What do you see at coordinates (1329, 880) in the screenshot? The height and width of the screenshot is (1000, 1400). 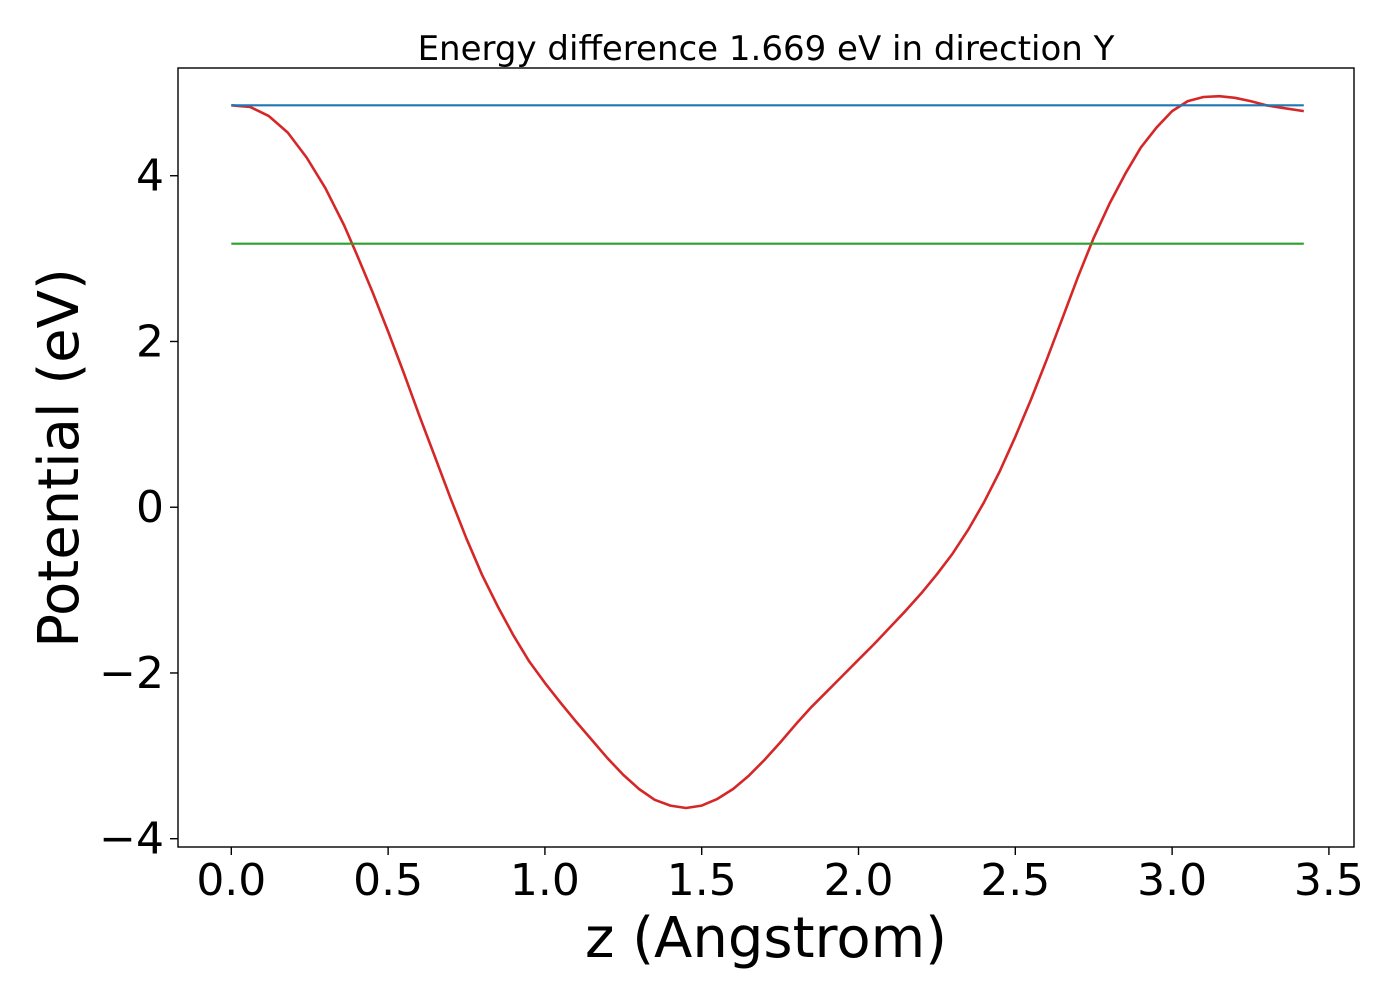 I see `x-tick-label: 3.5` at bounding box center [1329, 880].